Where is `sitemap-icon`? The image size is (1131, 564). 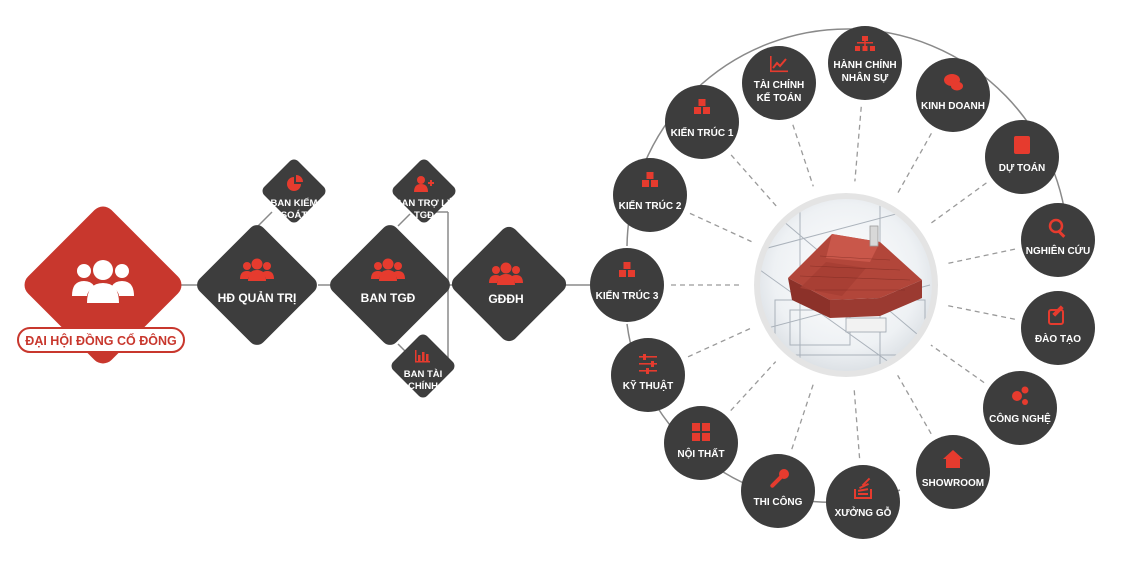
sitemap-icon is located at coordinates (865, 43).